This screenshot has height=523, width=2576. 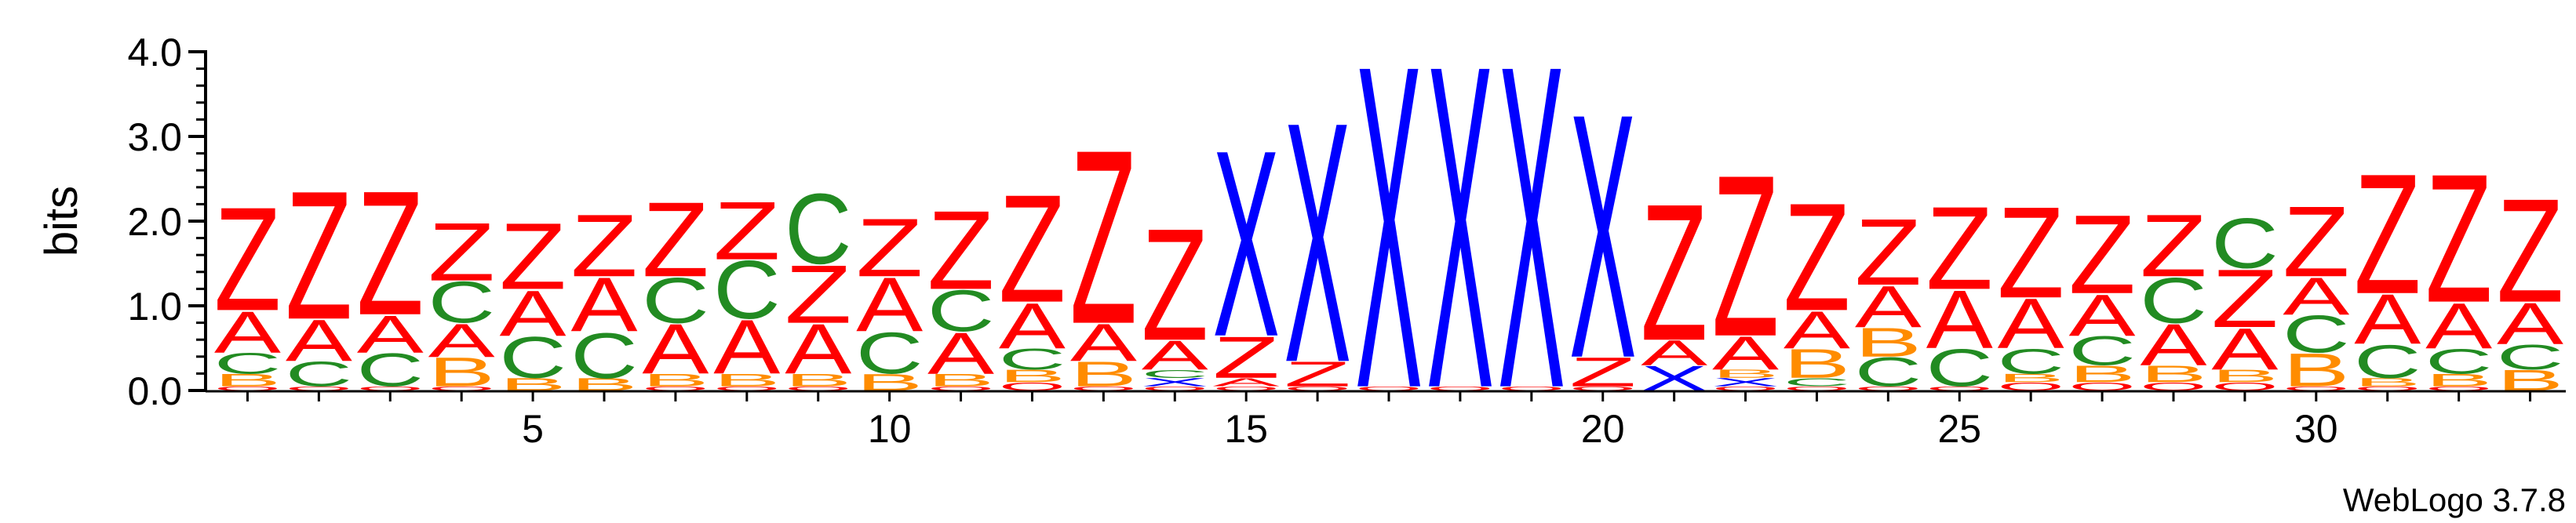 What do you see at coordinates (2454, 500) in the screenshot?
I see `weblogo-credit: WebLogo 3.7.8` at bounding box center [2454, 500].